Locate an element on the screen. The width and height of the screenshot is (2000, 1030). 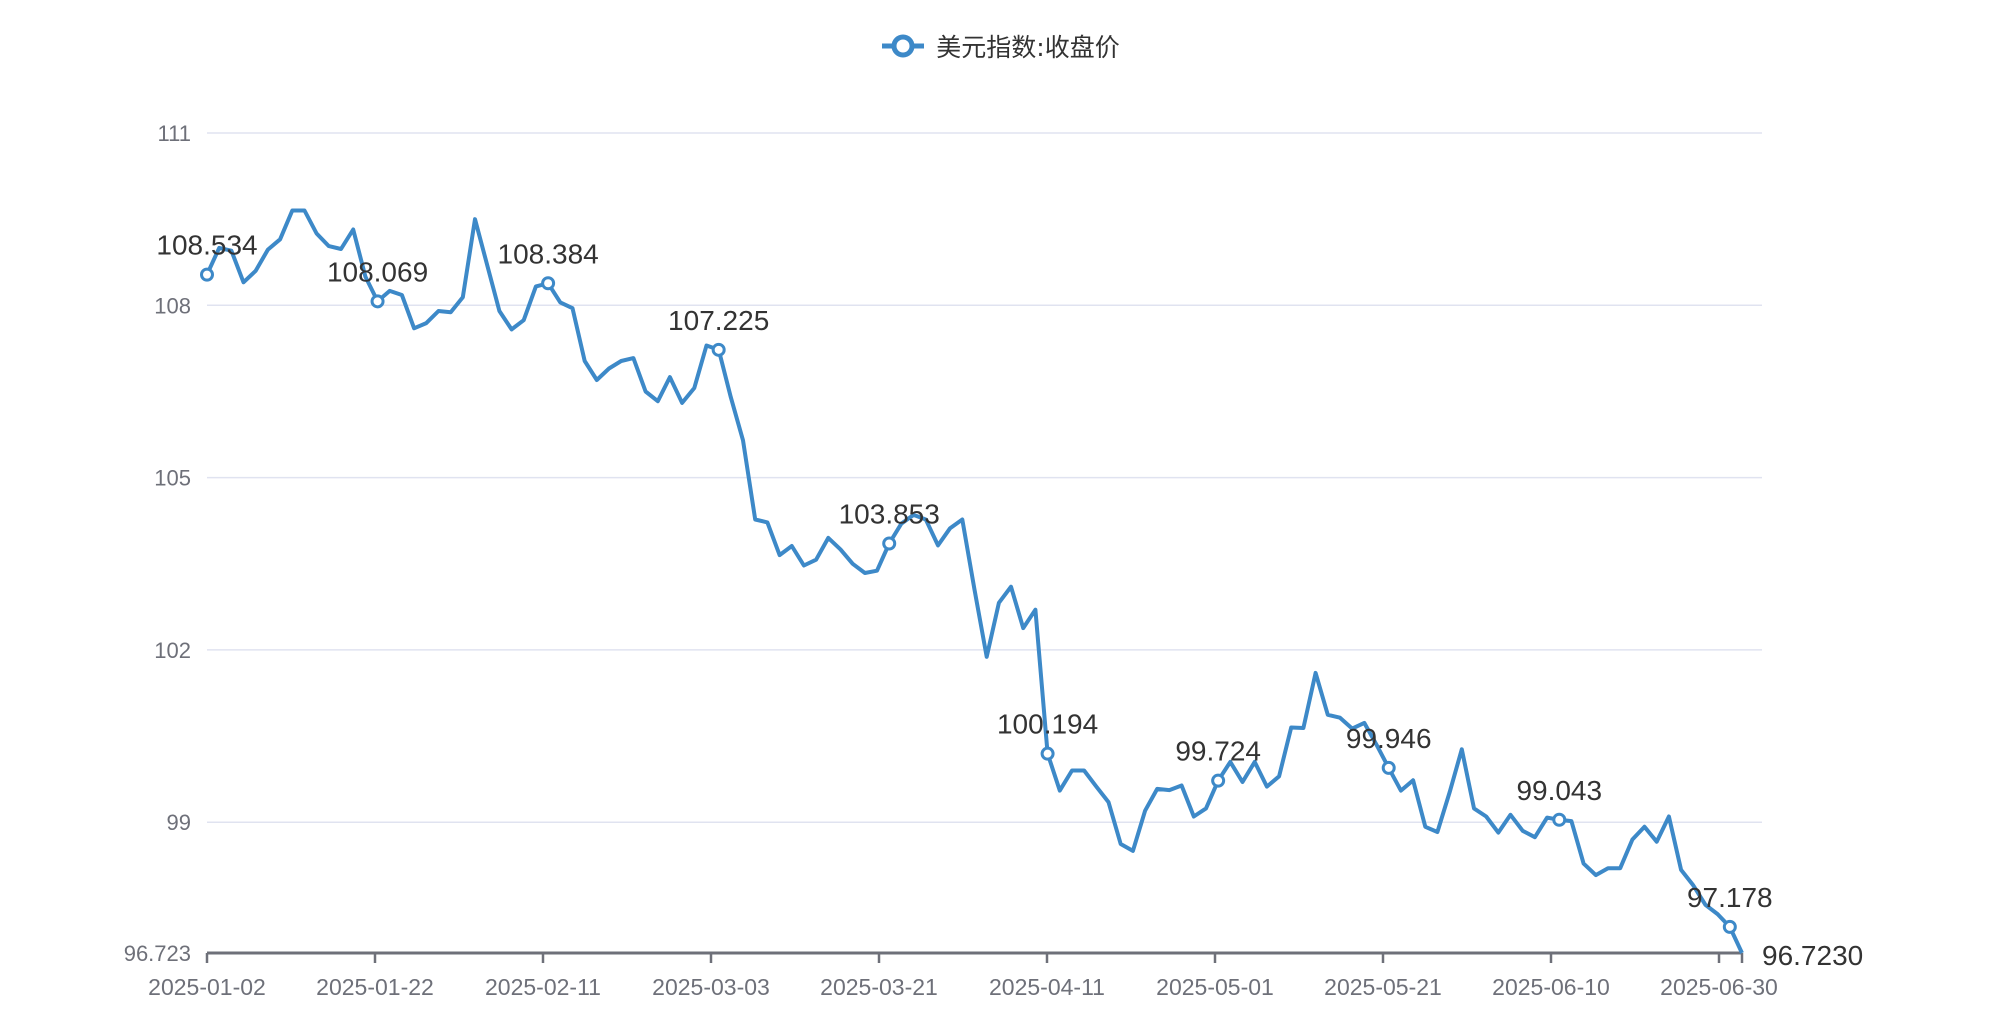
x-tick-label: 2025-03-03 is located at coordinates (711, 987).